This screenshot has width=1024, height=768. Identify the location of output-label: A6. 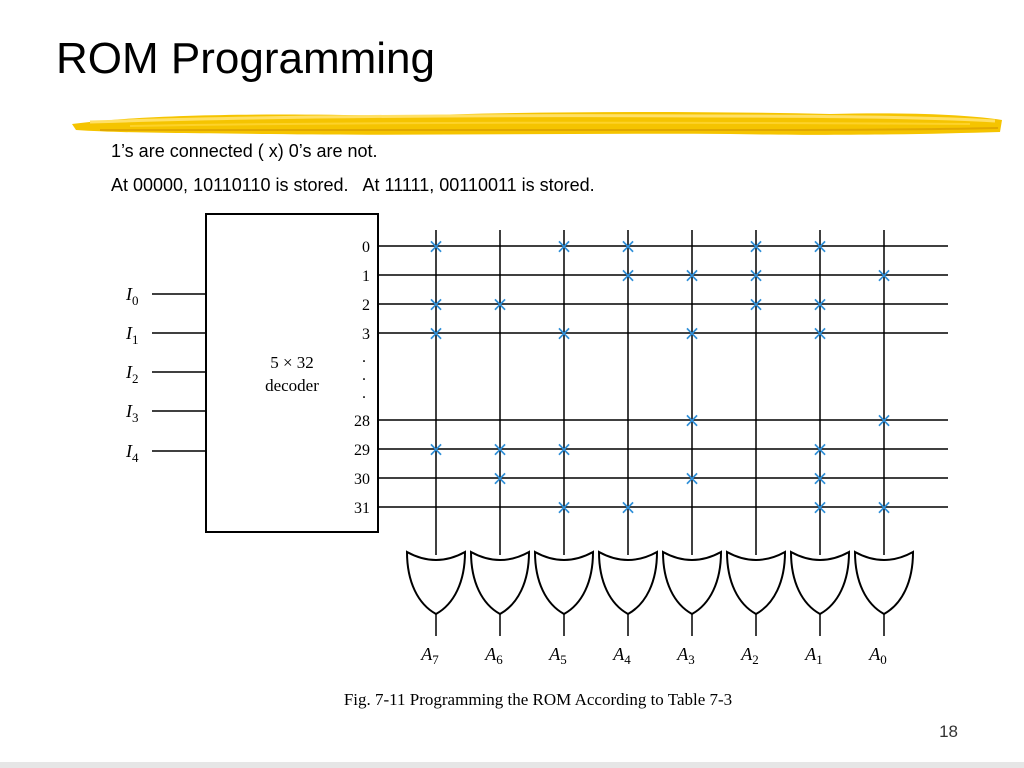
(493, 655).